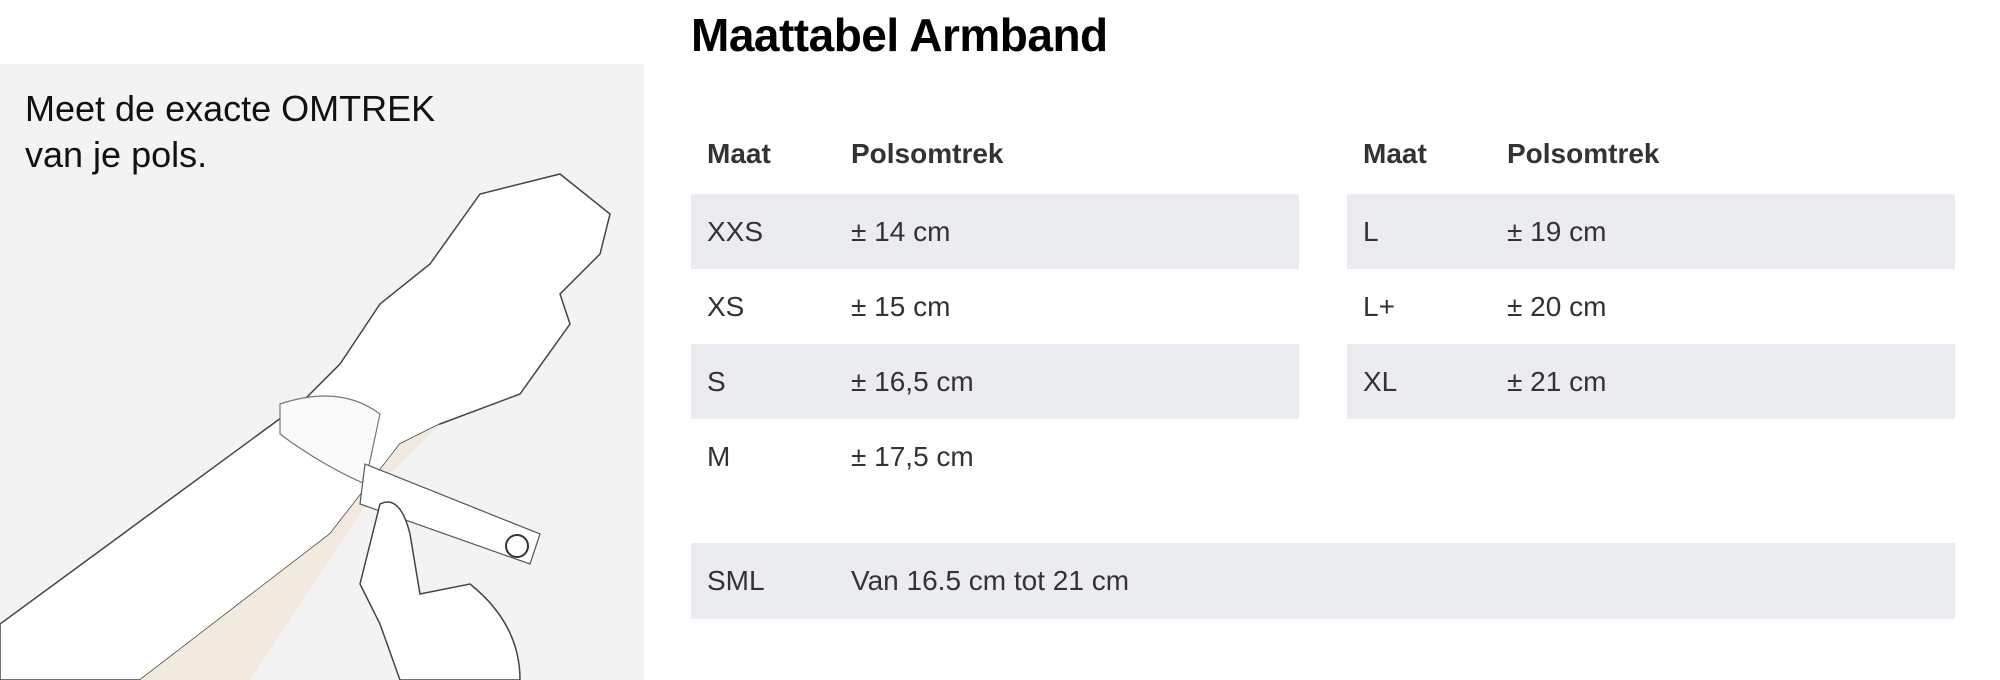 This screenshot has width=2000, height=680. Describe the element at coordinates (719, 456) in the screenshot. I see `size-cell: M` at that location.